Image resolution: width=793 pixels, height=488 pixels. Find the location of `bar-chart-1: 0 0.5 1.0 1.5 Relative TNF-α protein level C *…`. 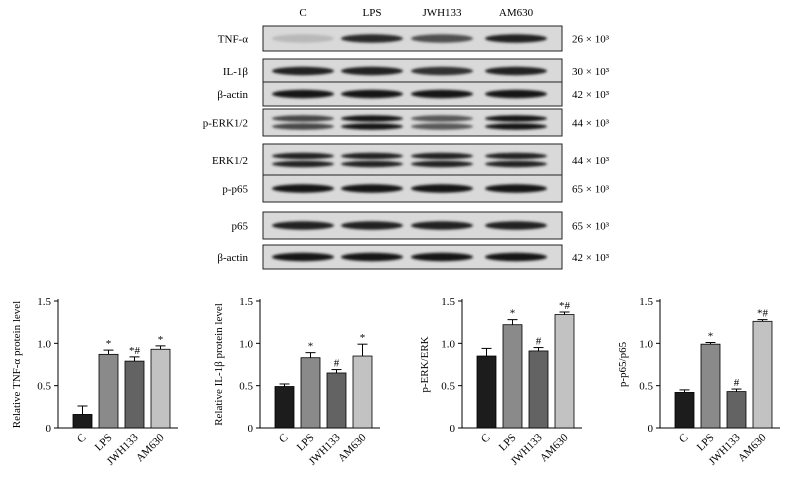

bar-chart-1: 0 0.5 1.0 1.5 Relative TNF-α protein level C *… is located at coordinates (94, 382).